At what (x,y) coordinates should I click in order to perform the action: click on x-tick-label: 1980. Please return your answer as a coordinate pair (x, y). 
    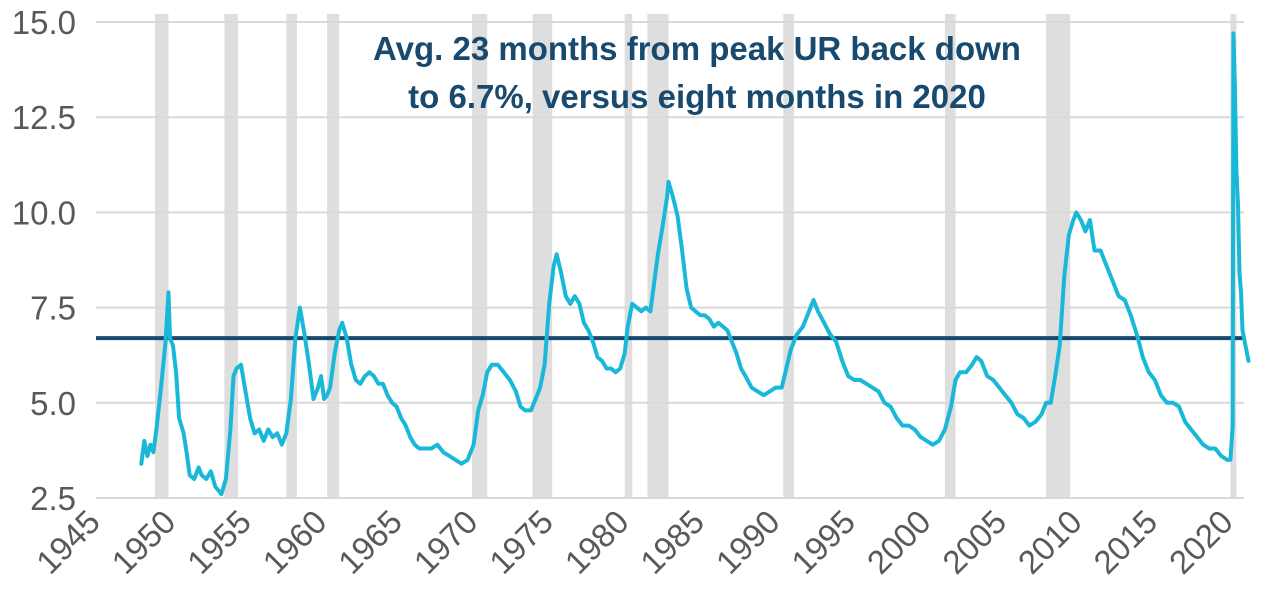
    Looking at the image, I should click on (597, 542).